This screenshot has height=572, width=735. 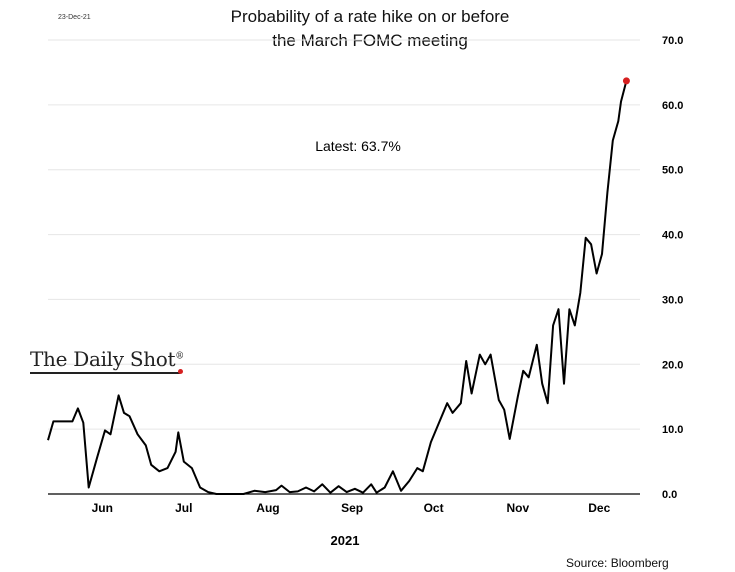 I want to click on title-line-1: Probability of a rate hike on or before, so click(x=370, y=16).